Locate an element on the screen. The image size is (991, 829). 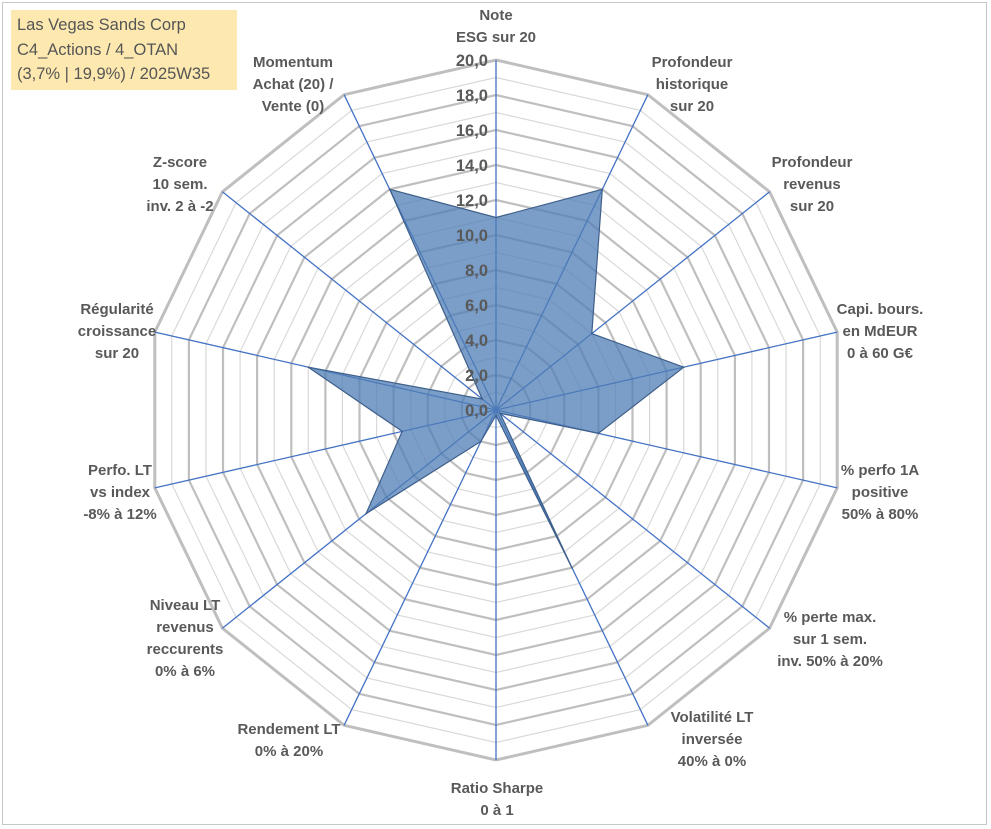
axis-label: % perfo 1A positive 50% à 80% is located at coordinates (880, 492).